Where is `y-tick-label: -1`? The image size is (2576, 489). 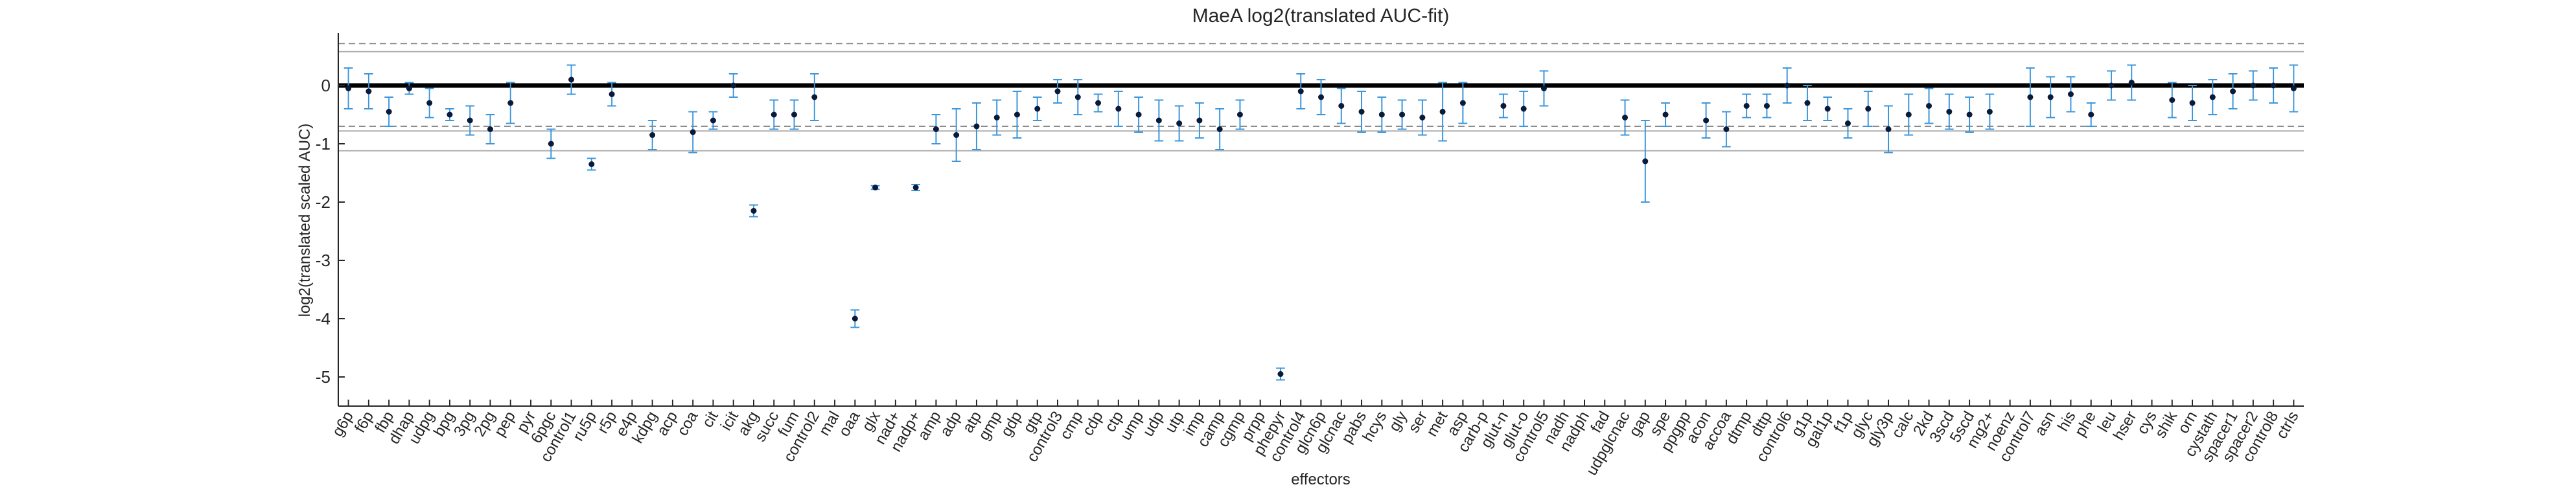
y-tick-label: -1 is located at coordinates (324, 144).